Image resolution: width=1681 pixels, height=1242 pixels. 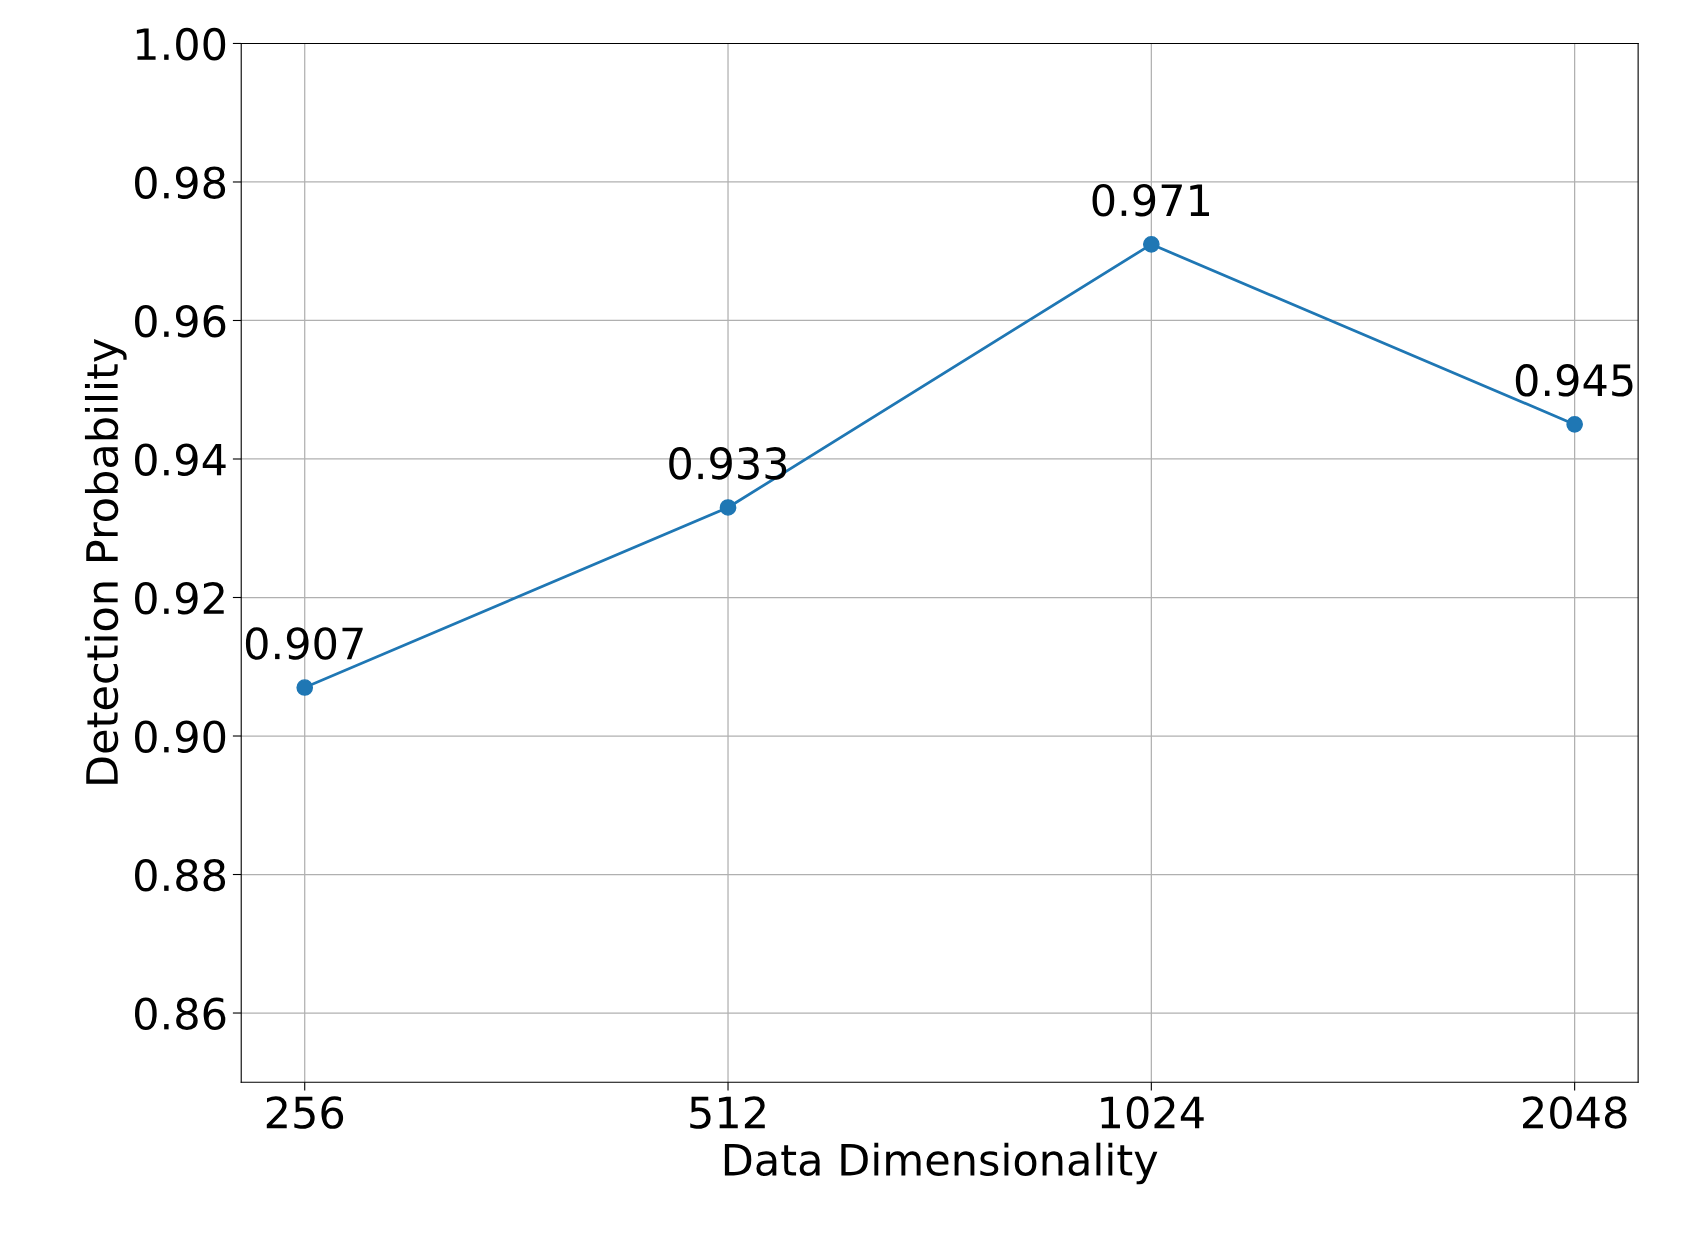 I want to click on y-tick-label: 0.92, so click(x=179, y=598).